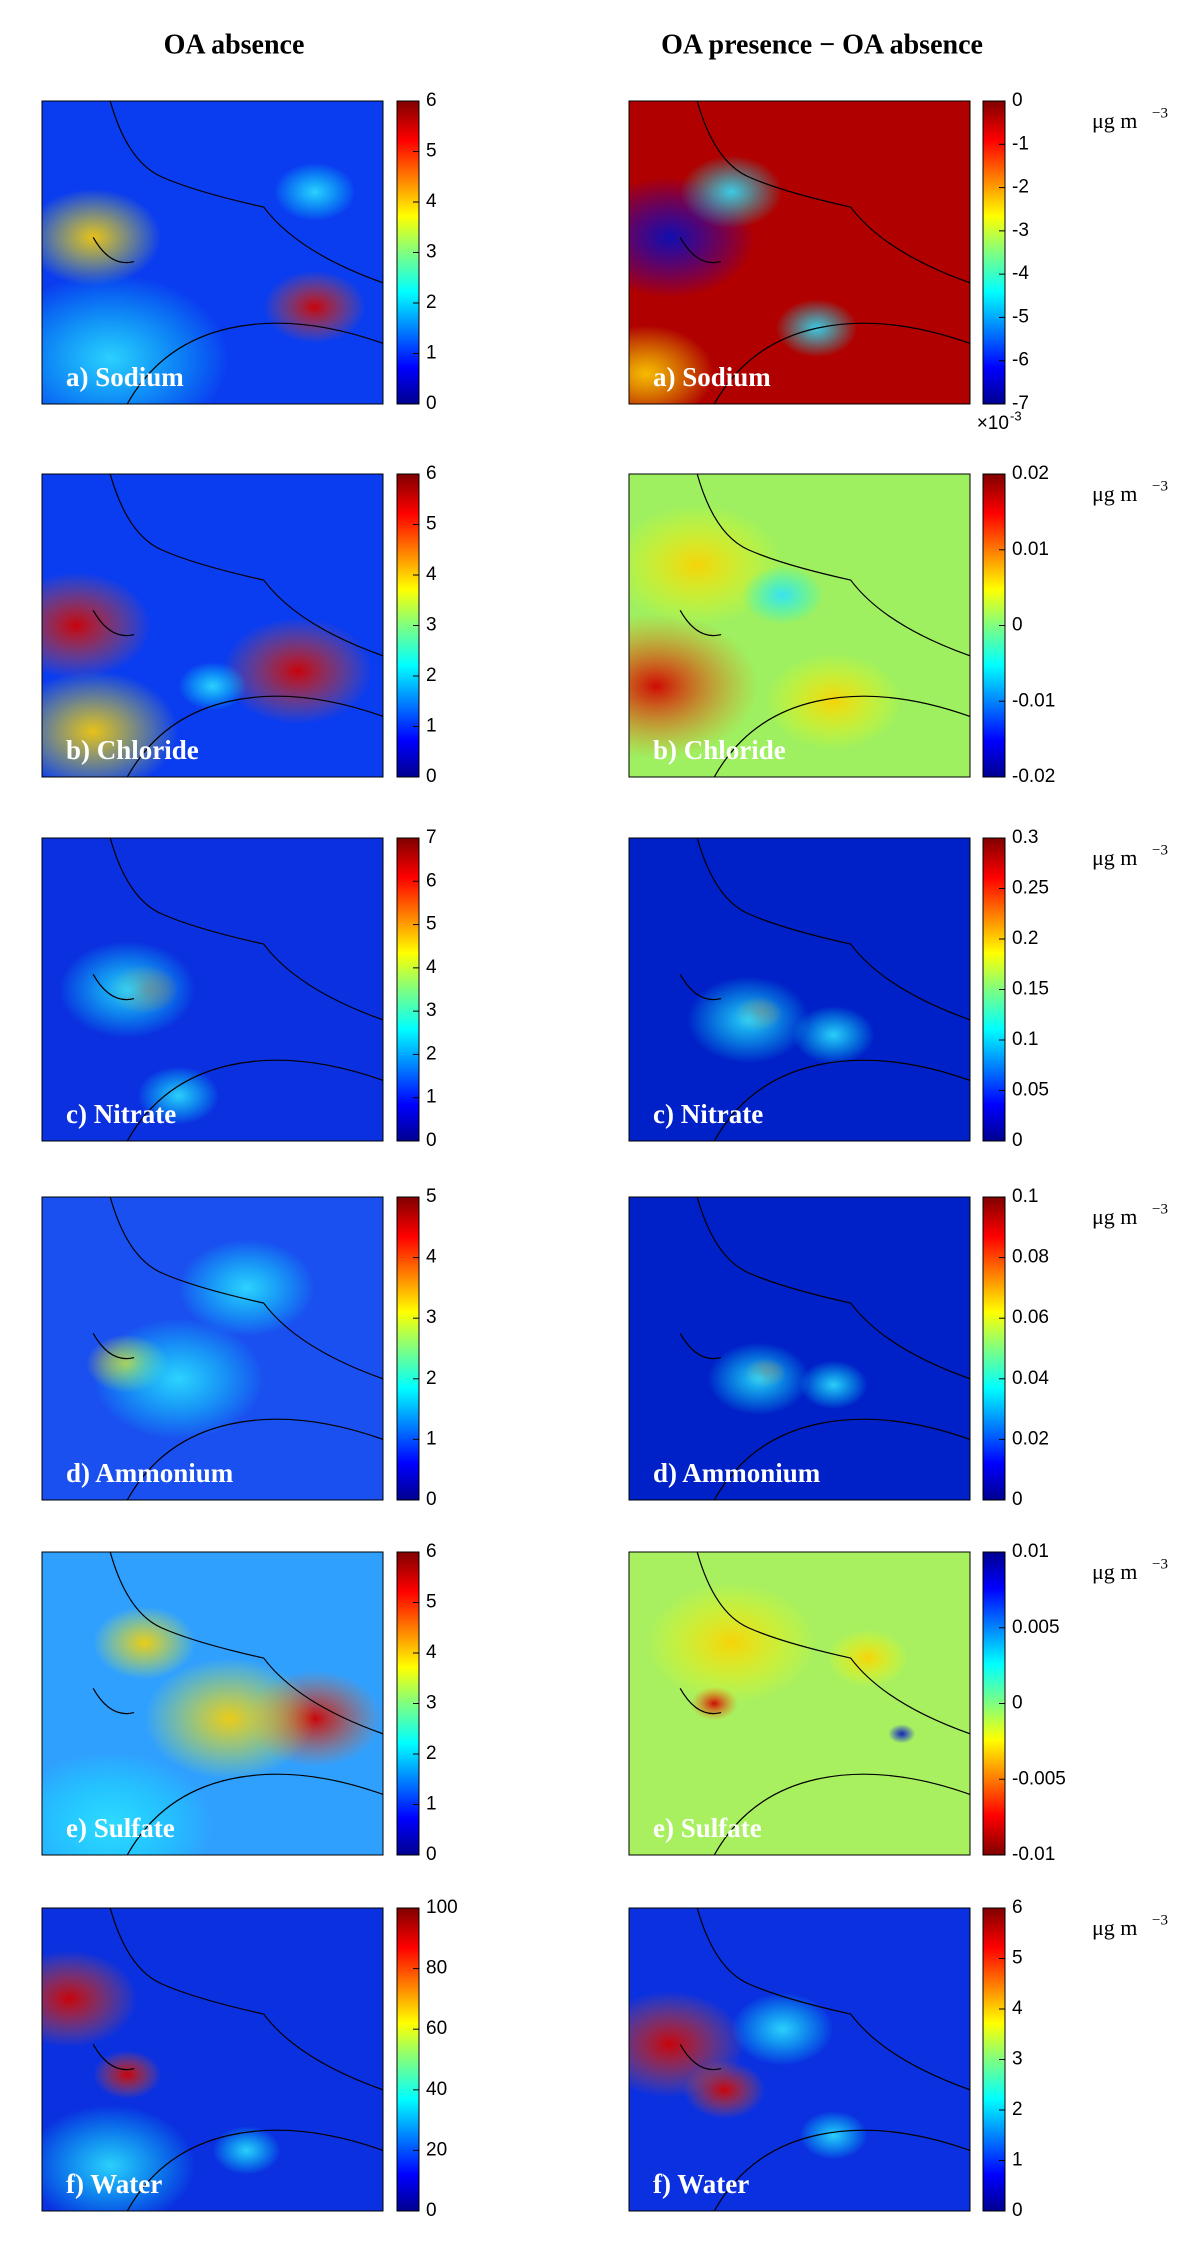 The width and height of the screenshot is (1200, 2246). I want to click on colorbar-tick-label: 0.08, so click(1030, 1257).